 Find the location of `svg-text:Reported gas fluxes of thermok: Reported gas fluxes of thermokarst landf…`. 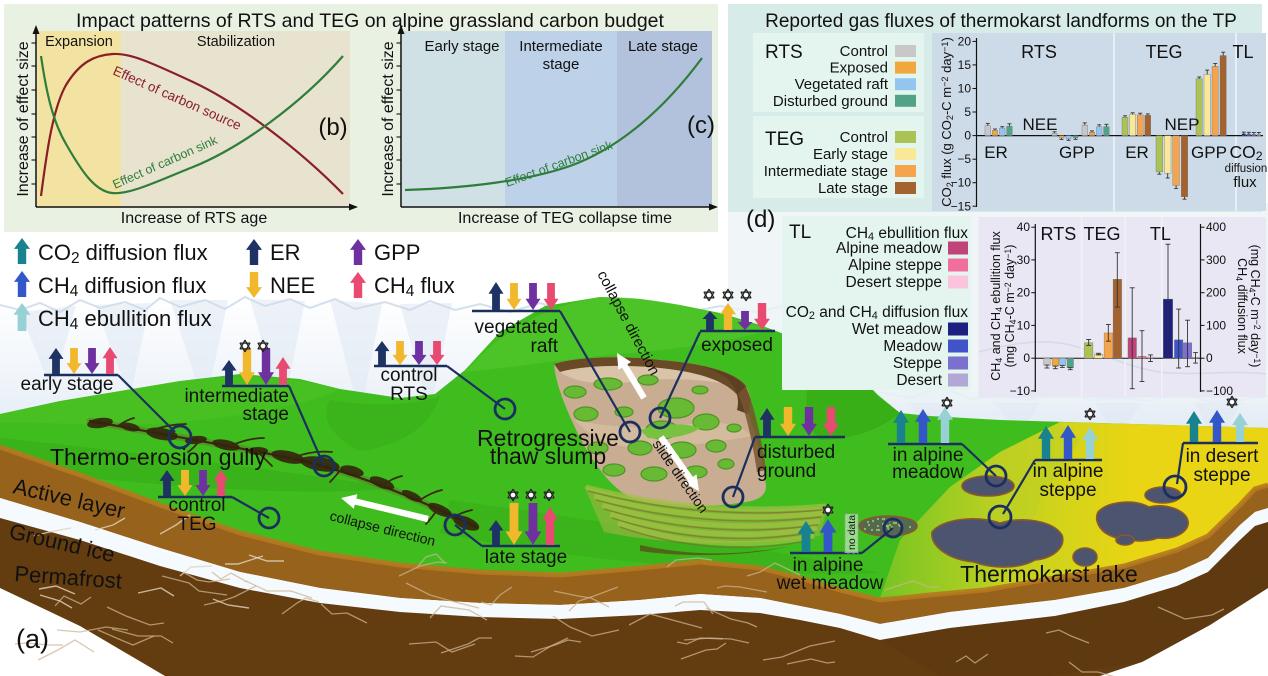

svg-text:Reported gas fluxes of thermok: Reported gas fluxes of thermokarst landf… is located at coordinates (1001, 21).